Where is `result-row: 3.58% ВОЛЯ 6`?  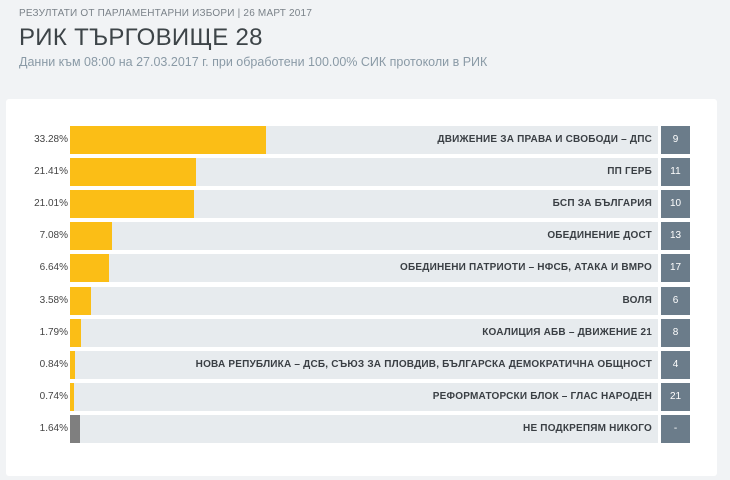 result-row: 3.58% ВОЛЯ 6 is located at coordinates (361, 300).